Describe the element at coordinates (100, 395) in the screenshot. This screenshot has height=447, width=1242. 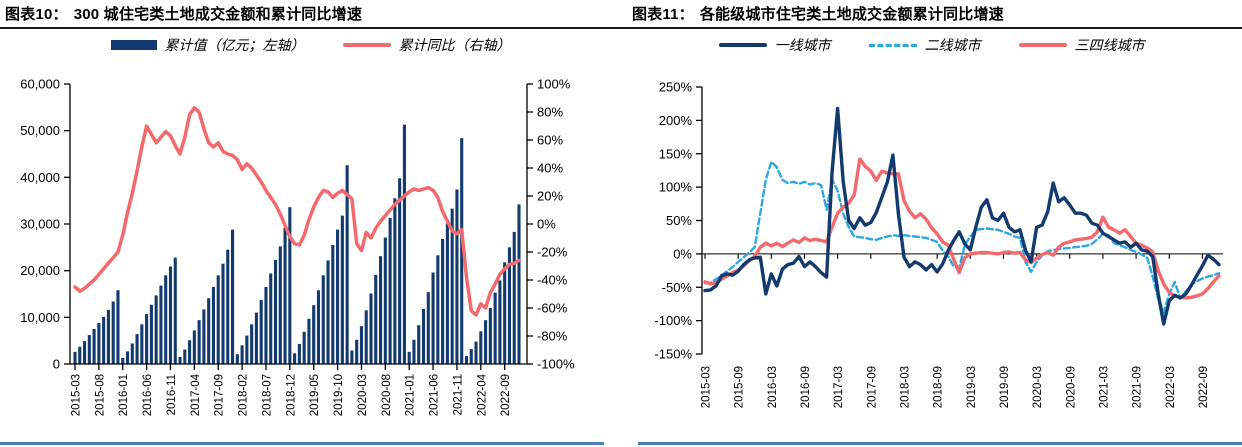
I see `x-tick-label: 2015-08` at that location.